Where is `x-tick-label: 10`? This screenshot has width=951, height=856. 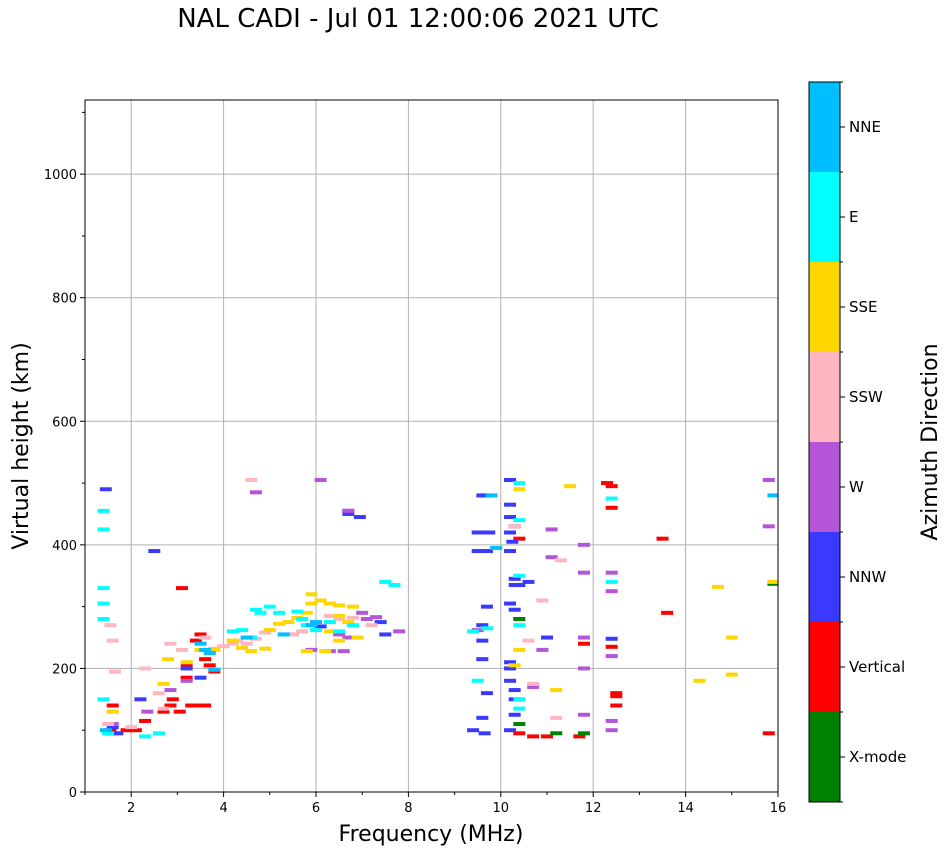 x-tick-label: 10 is located at coordinates (501, 808).